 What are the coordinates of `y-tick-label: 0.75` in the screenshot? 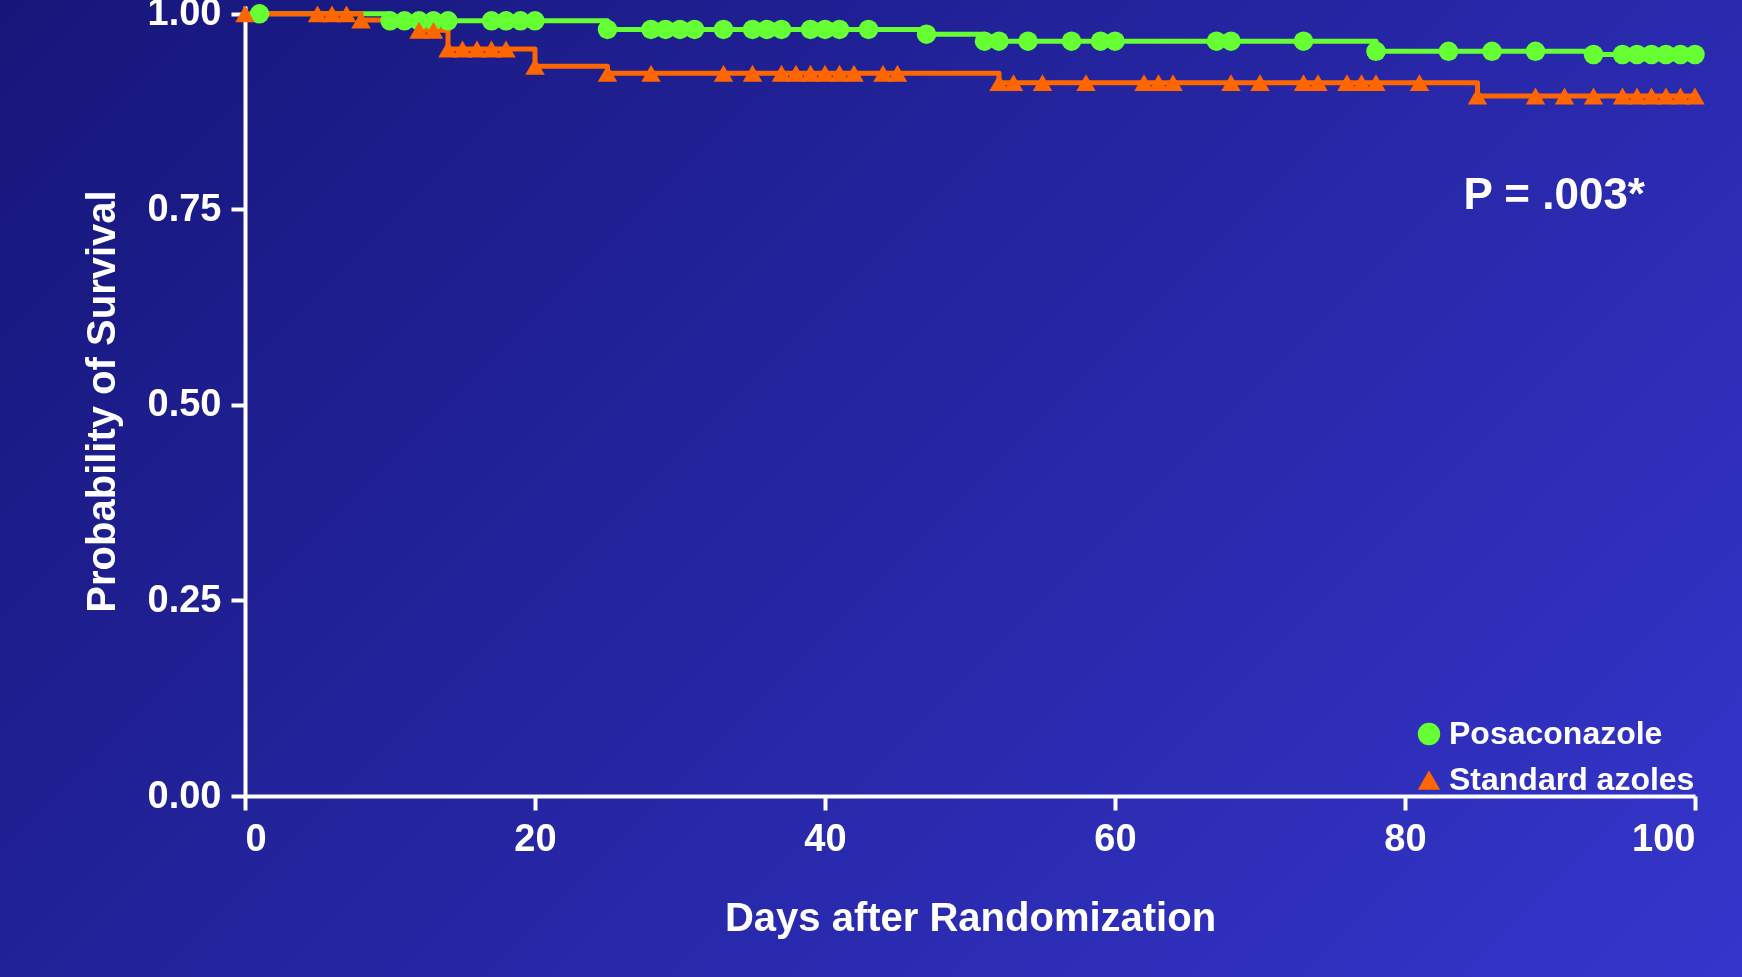 It's located at (184, 207).